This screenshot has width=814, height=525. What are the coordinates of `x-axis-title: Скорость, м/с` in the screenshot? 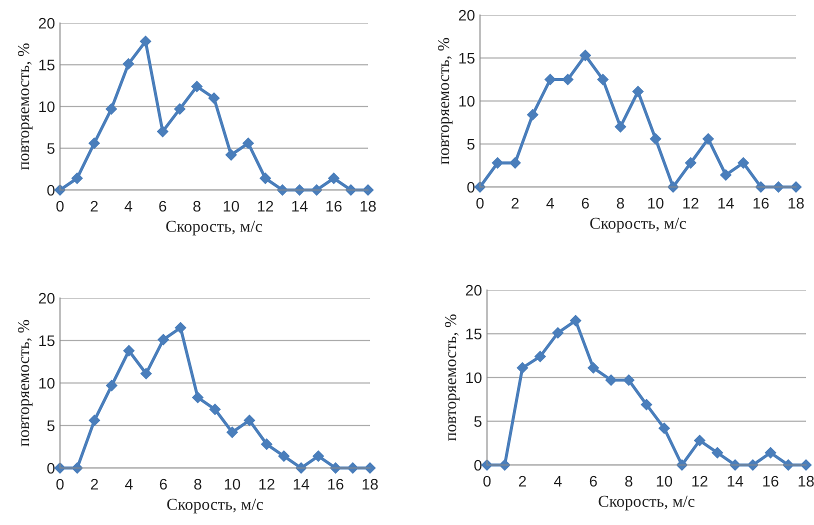 It's located at (646, 503).